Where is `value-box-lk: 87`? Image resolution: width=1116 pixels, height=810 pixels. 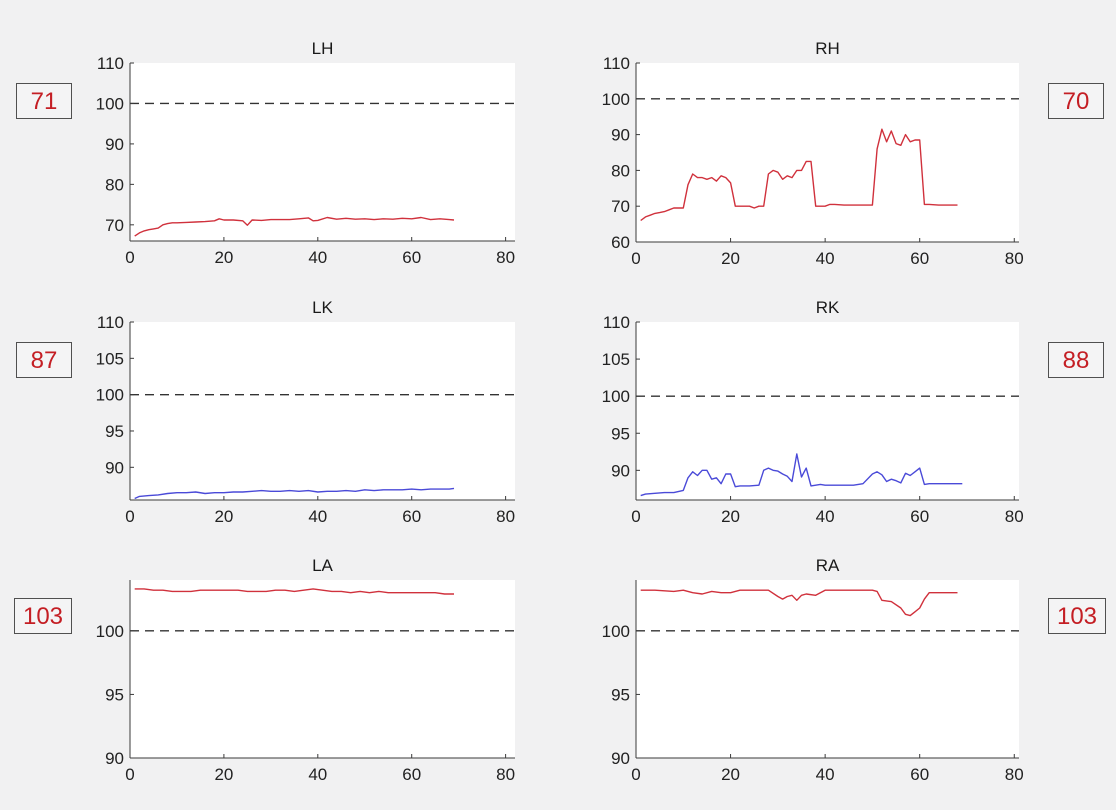 value-box-lk: 87 is located at coordinates (44, 360).